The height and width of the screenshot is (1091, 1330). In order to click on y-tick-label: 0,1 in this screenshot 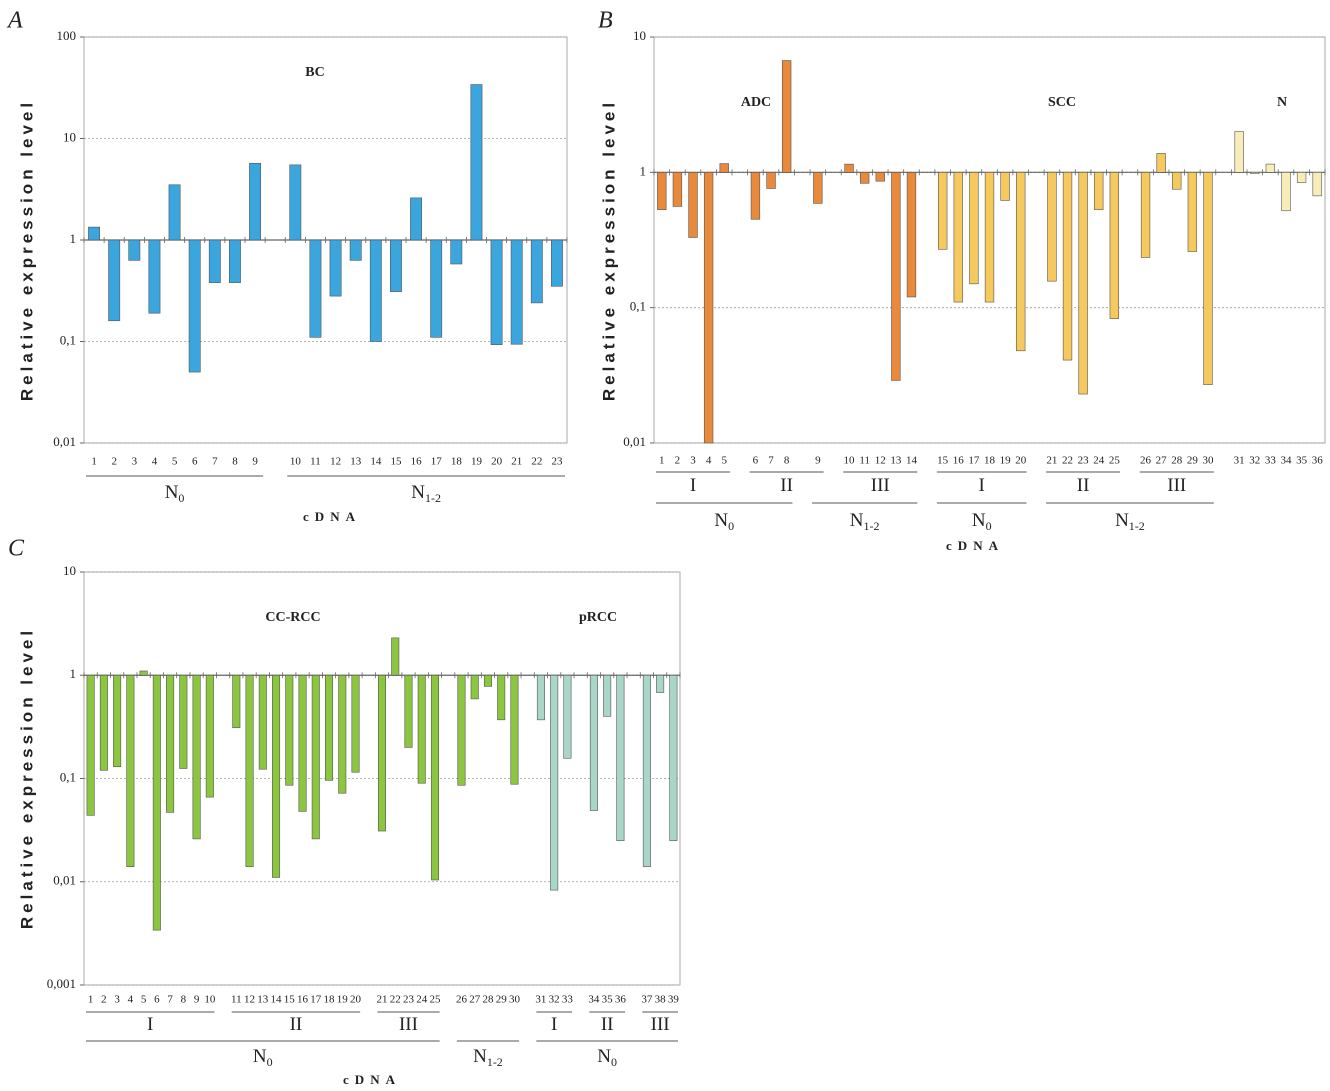, I will do `click(68, 339)`.